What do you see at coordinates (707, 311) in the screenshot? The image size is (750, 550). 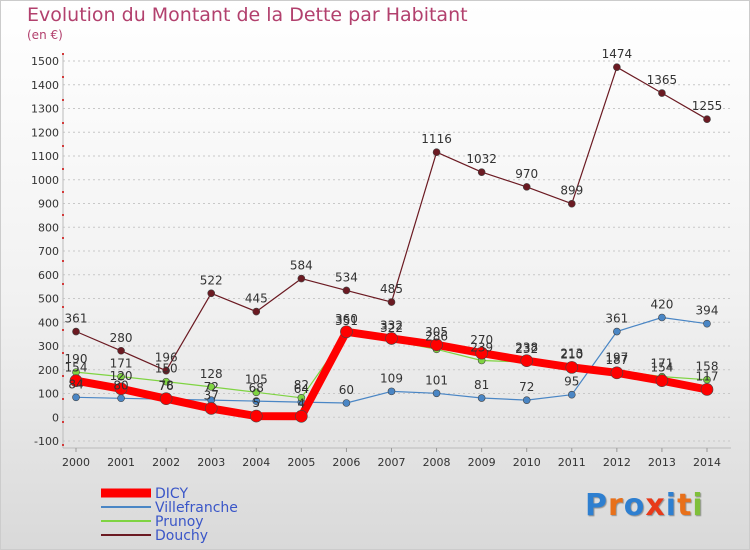 I see `data-label-villefranche: 394` at bounding box center [707, 311].